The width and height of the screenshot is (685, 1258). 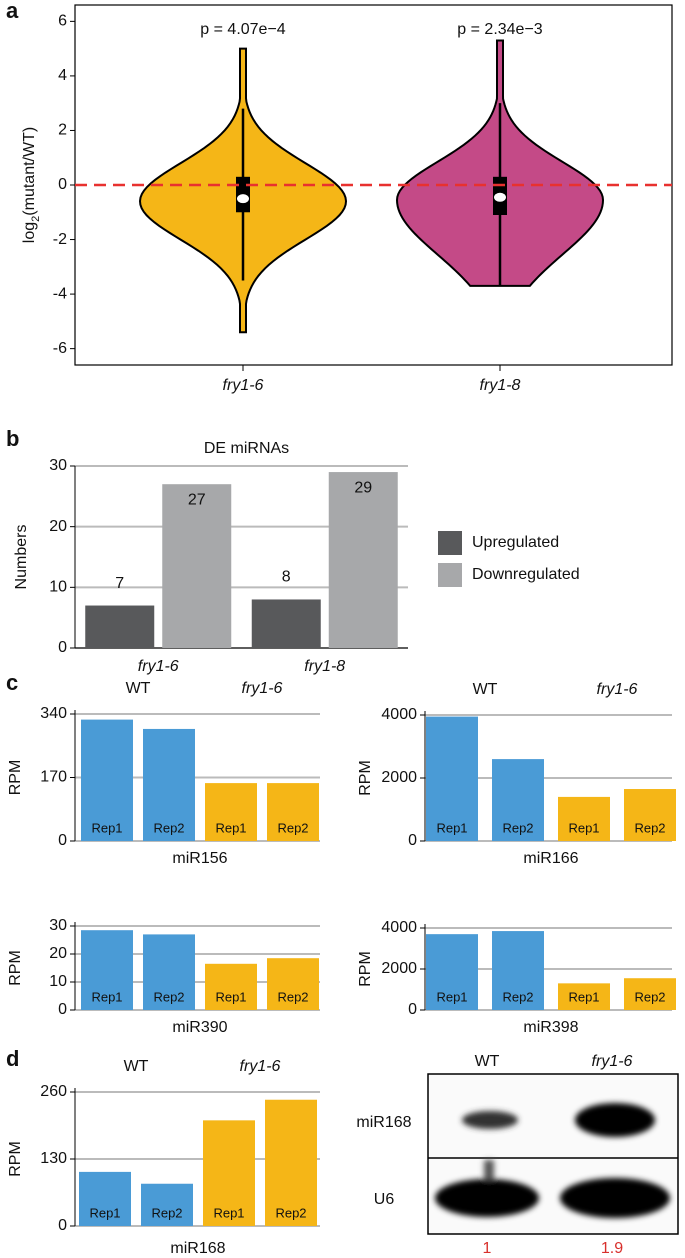 I want to click on y-tick-label: 340, so click(x=53, y=713).